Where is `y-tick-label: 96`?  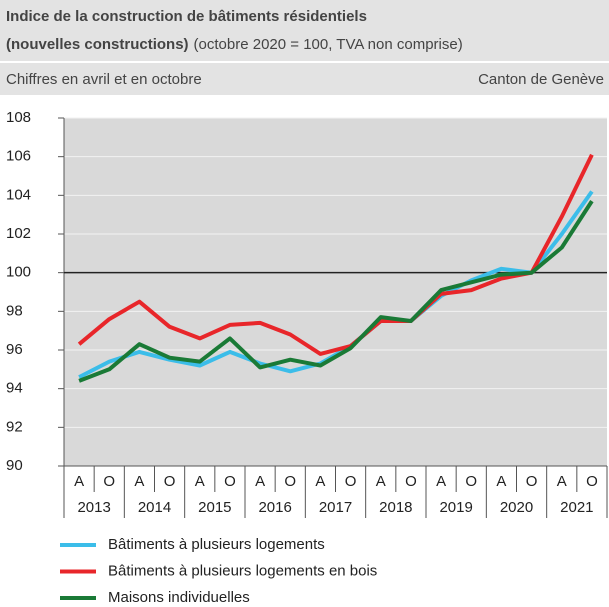 y-tick-label: 96 is located at coordinates (14, 349).